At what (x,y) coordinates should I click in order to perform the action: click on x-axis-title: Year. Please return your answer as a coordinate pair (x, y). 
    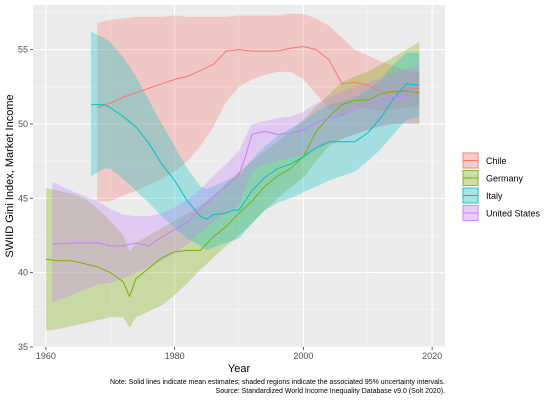
    Looking at the image, I should click on (239, 369).